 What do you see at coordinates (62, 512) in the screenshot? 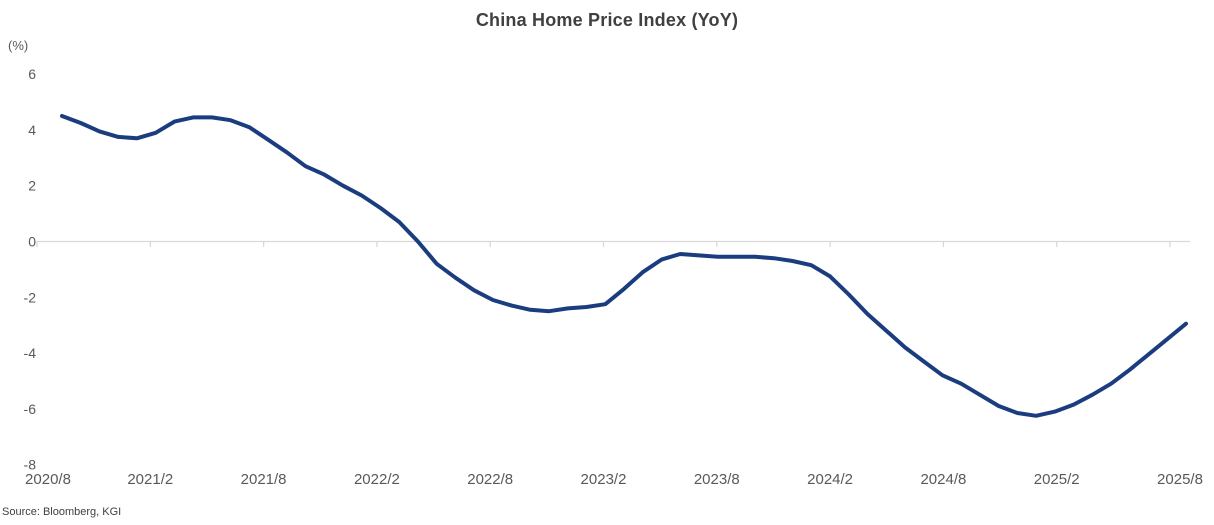
I see `source-note: Source: Bloomberg, KGI` at bounding box center [62, 512].